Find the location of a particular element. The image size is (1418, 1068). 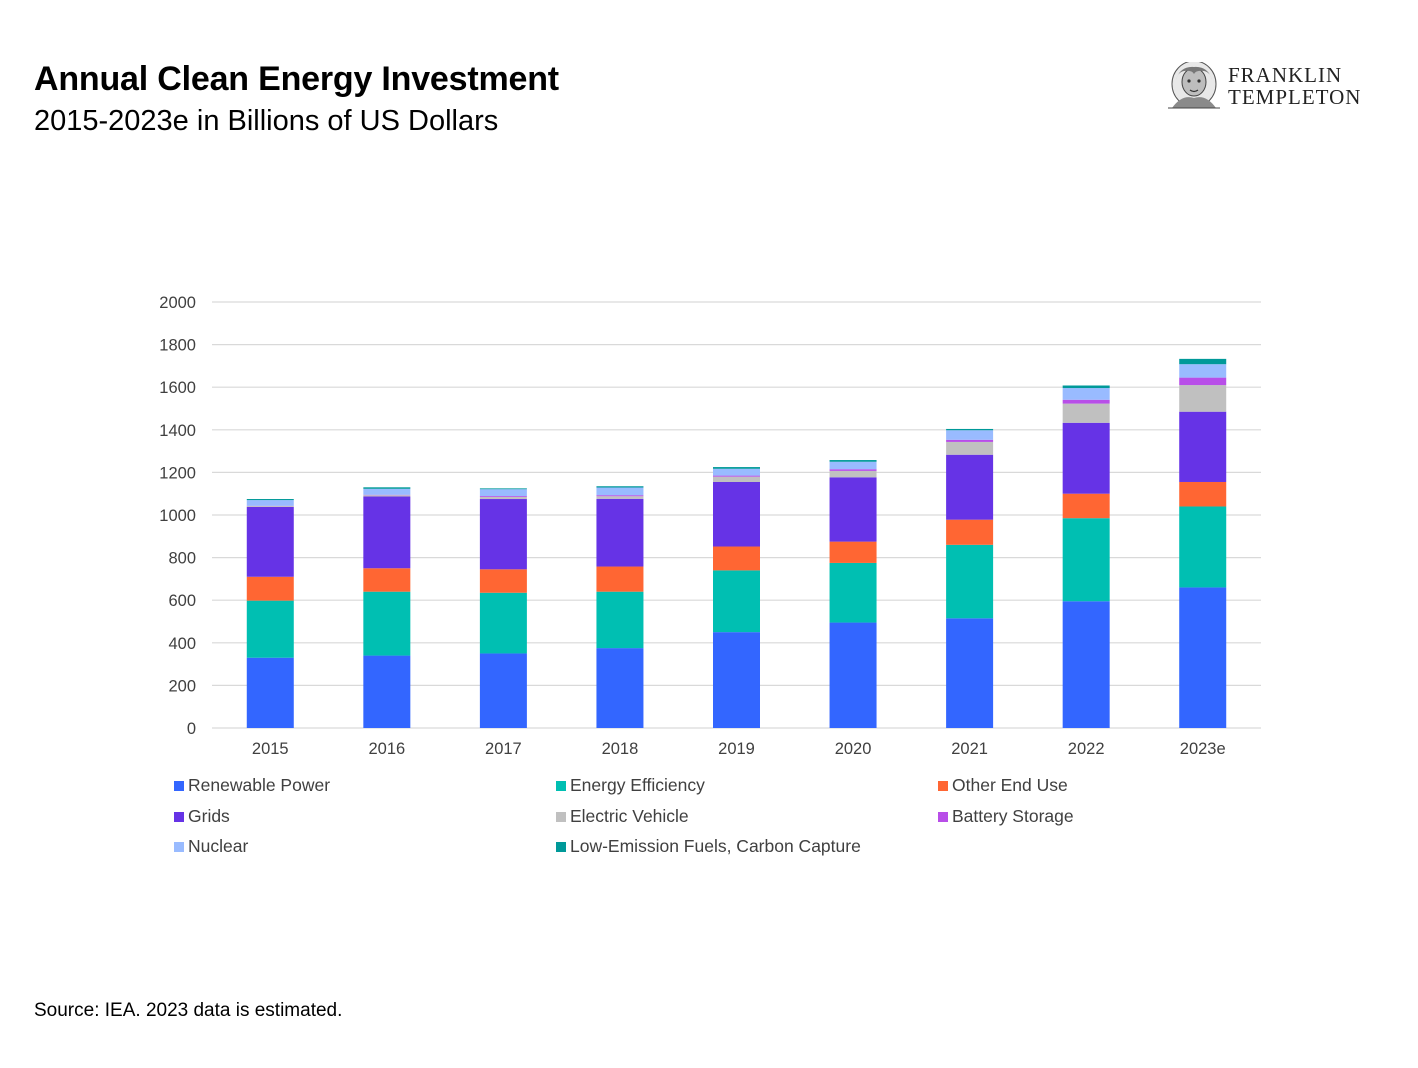

legend-item: Battery Storage is located at coordinates (1006, 816).